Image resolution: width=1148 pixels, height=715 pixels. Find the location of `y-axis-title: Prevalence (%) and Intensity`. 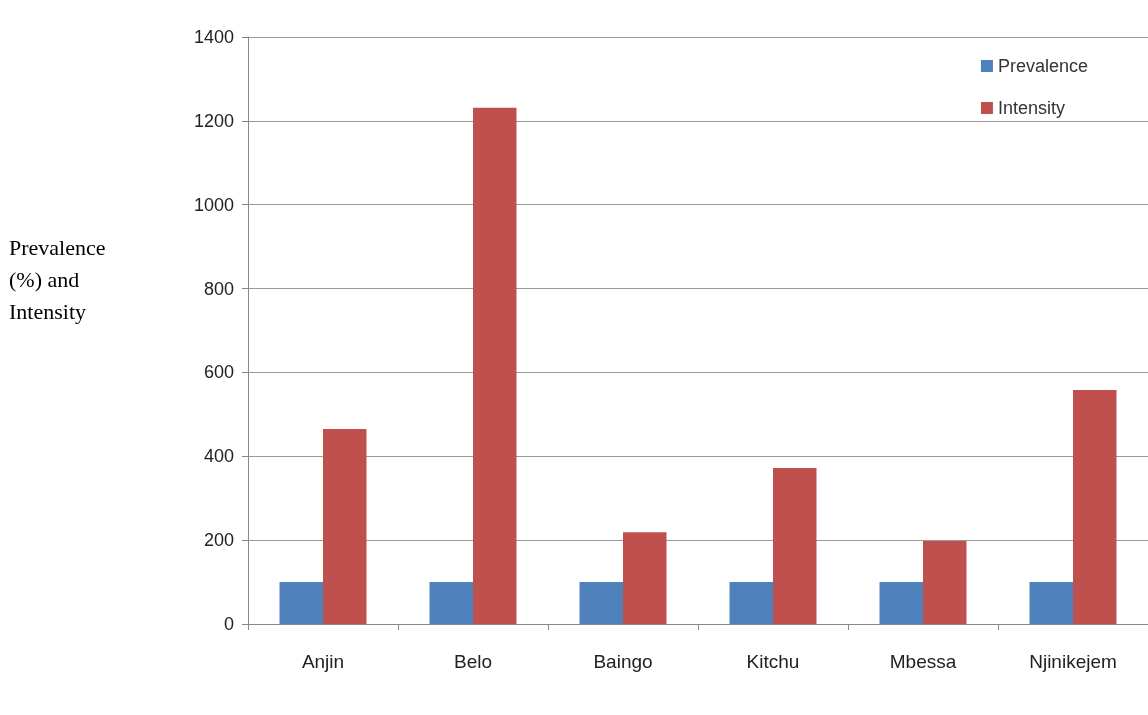

y-axis-title: Prevalence (%) and Intensity is located at coordinates (58, 280).